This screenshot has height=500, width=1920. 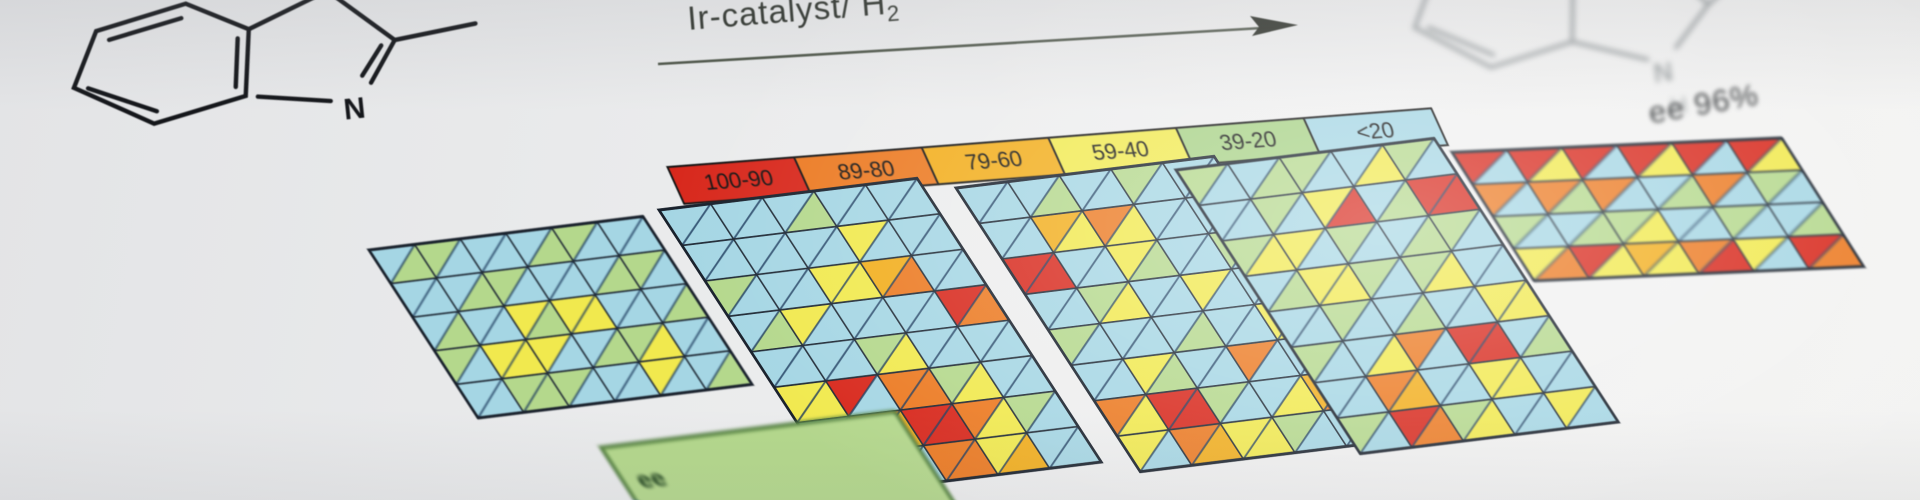 I want to click on magnified-cell: ee, so click(x=817, y=454).